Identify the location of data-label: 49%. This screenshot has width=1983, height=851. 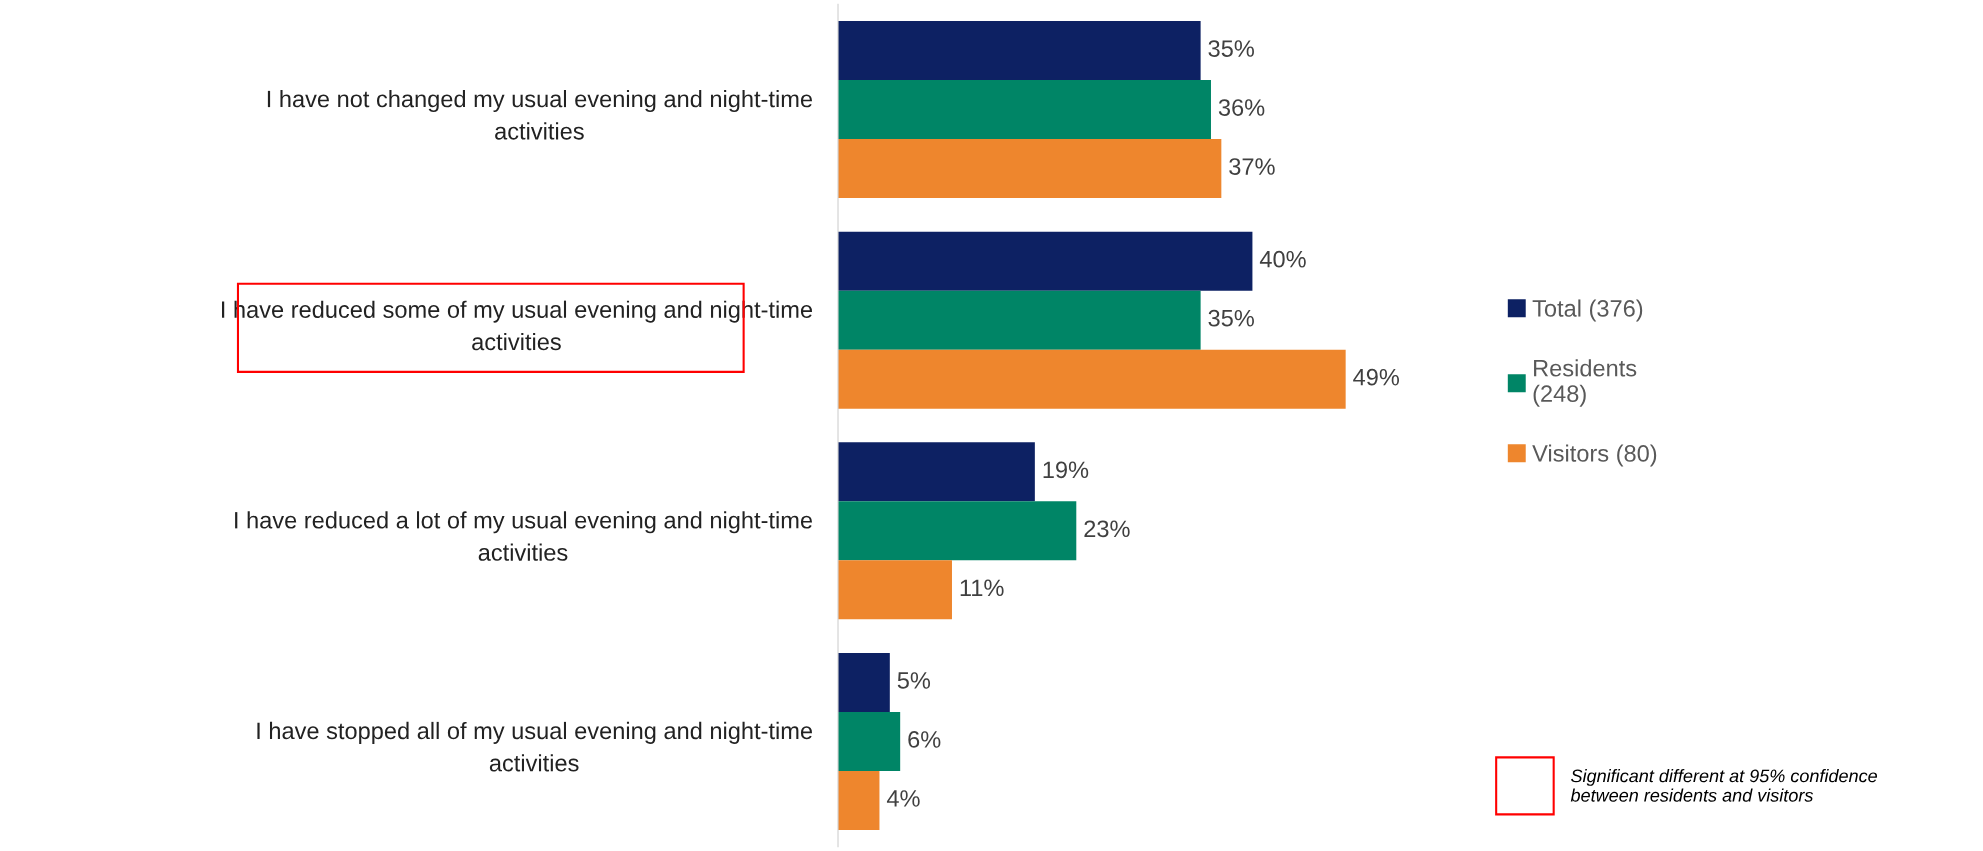
(1376, 377).